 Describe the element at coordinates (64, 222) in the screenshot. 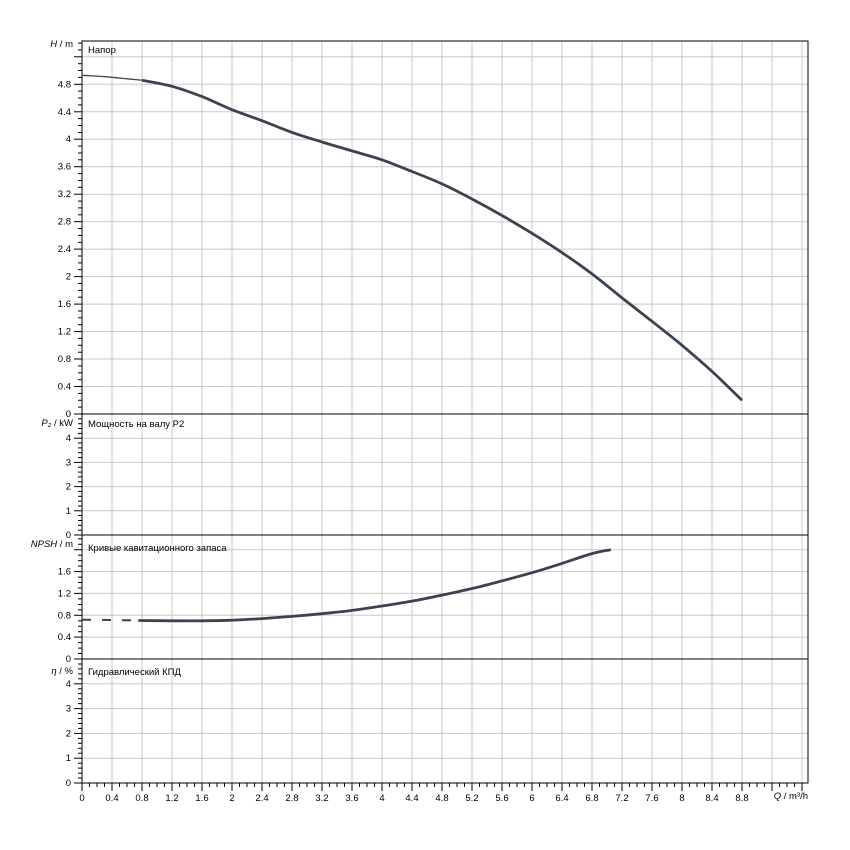

I see `y-tick-label: 2.8` at that location.